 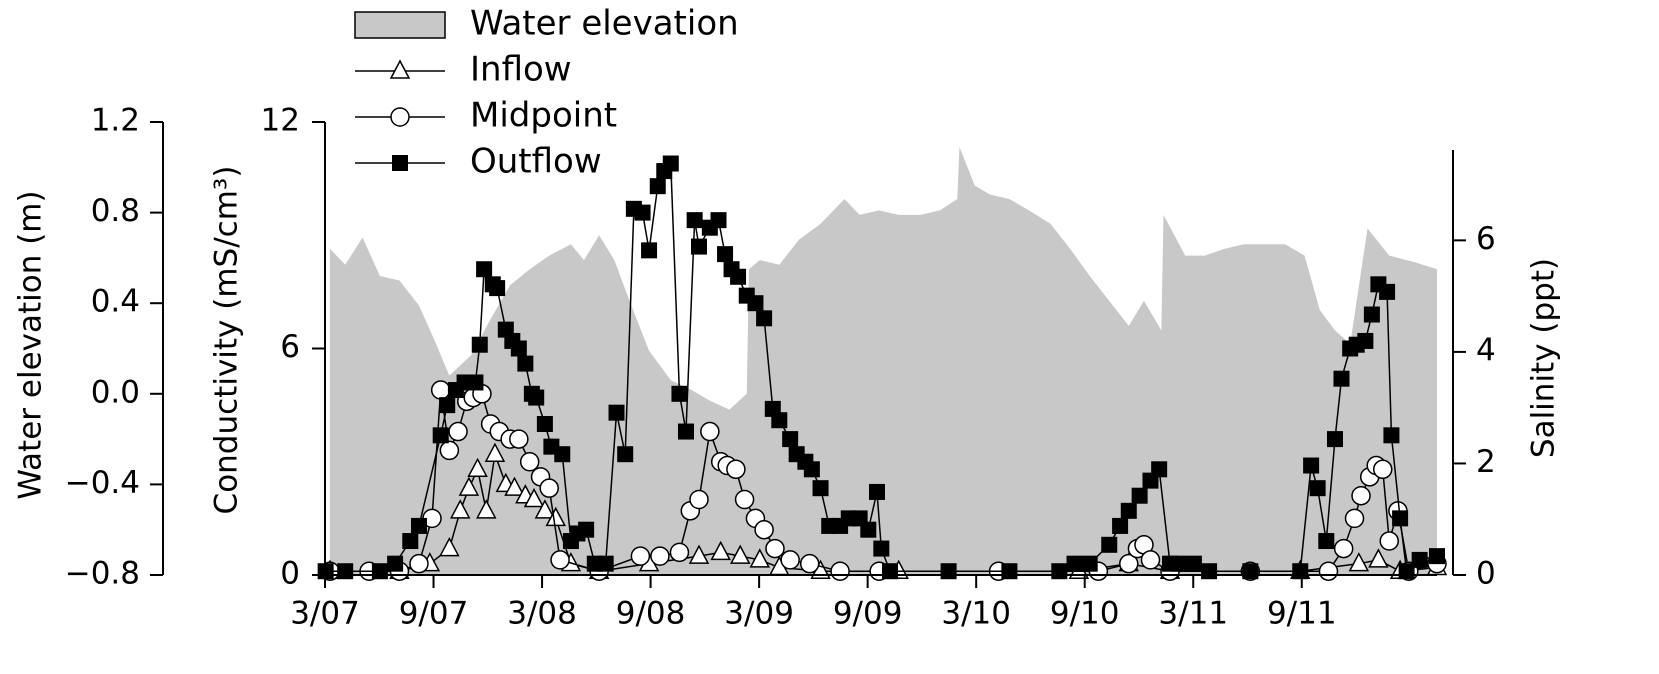 I want to click on x-tick-label: 3/11, so click(x=1193, y=614).